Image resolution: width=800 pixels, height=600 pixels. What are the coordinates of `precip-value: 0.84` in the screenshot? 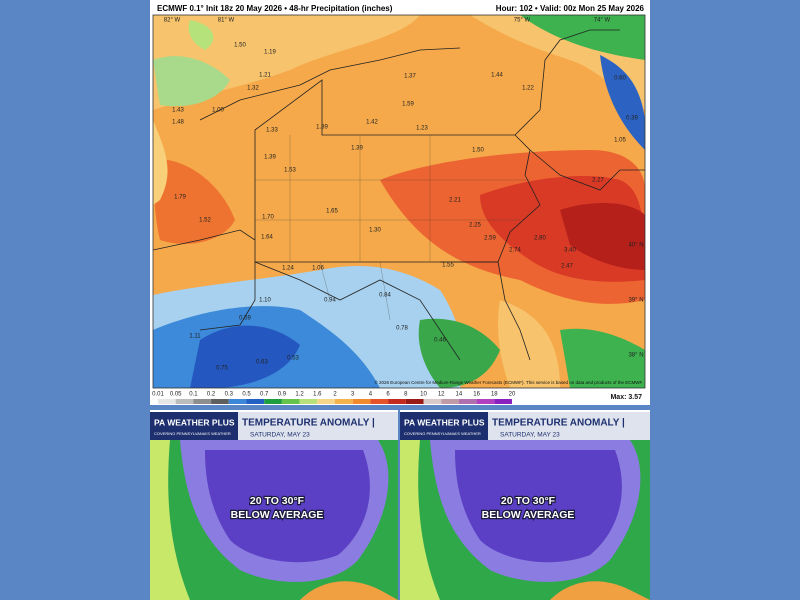 It's located at (385, 296).